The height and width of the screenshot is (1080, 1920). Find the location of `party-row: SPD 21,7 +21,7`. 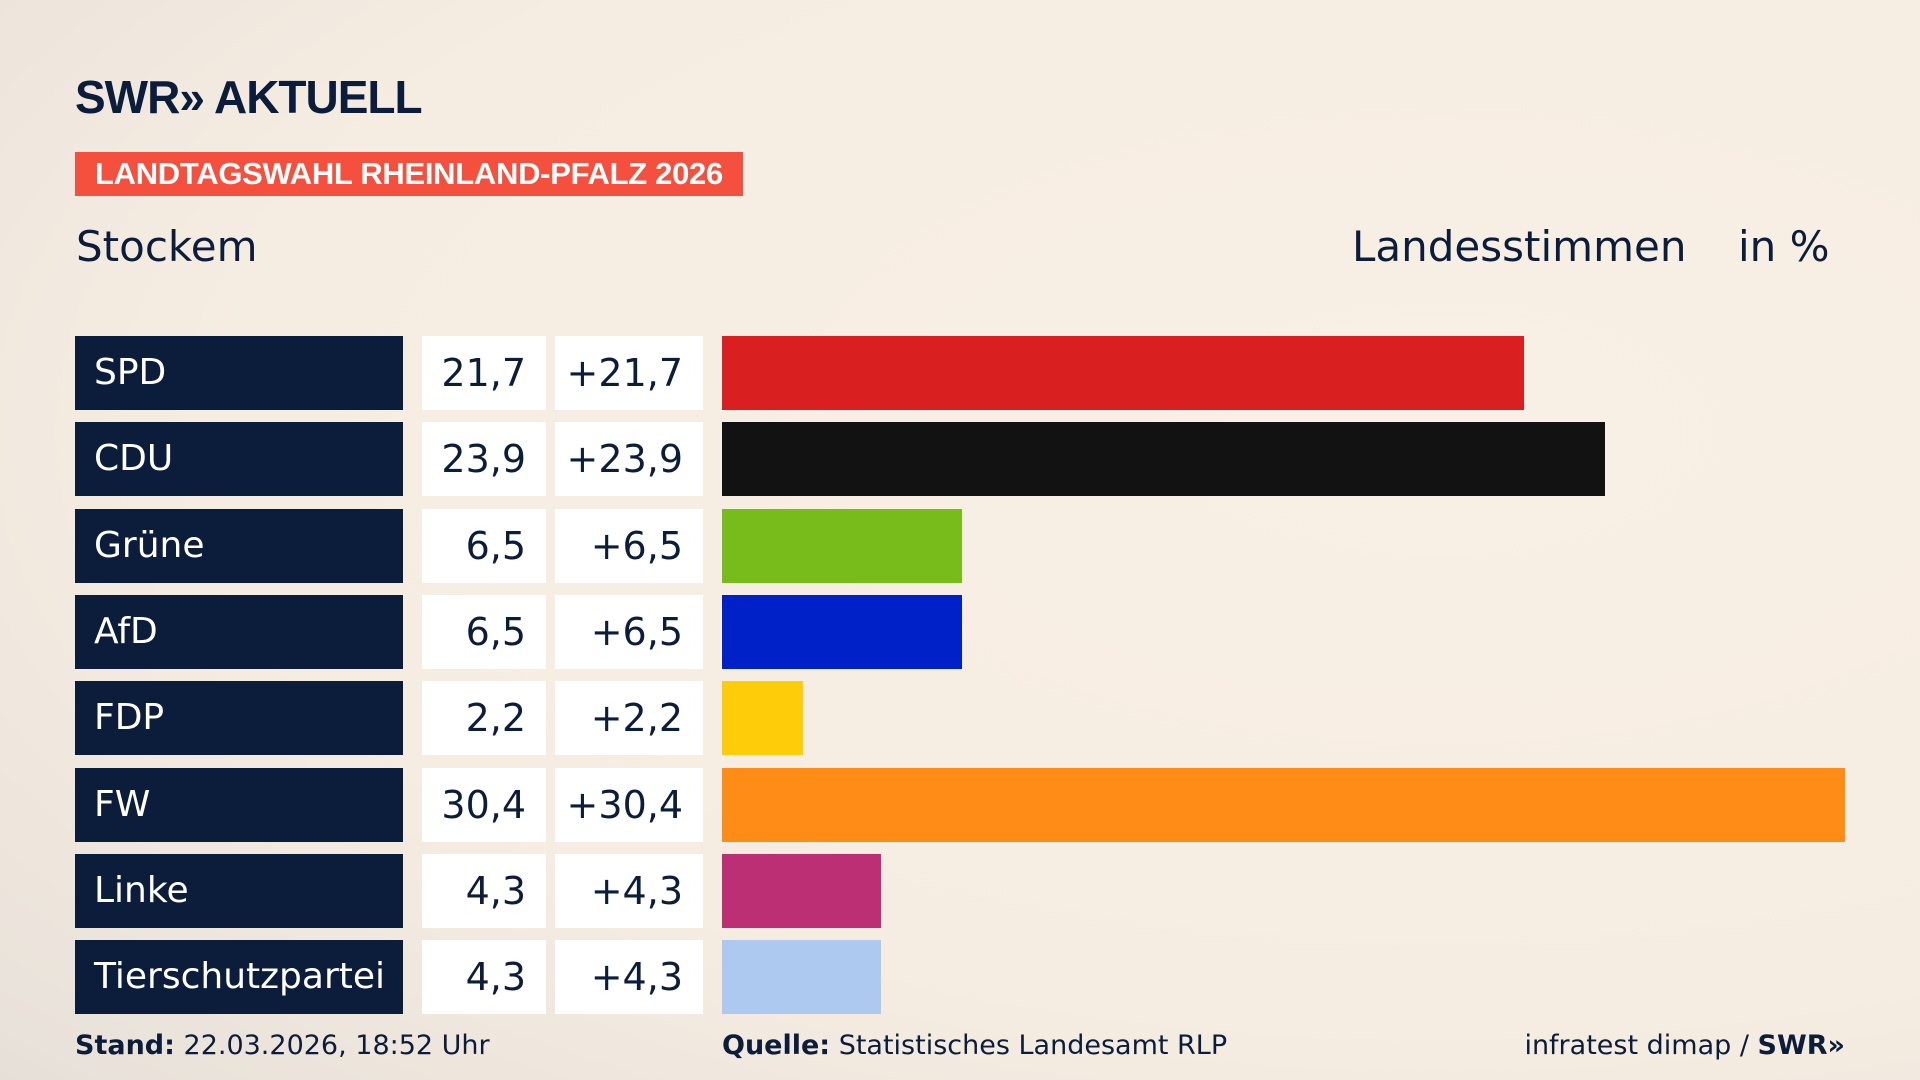

party-row: SPD 21,7 +21,7 is located at coordinates (960, 373).